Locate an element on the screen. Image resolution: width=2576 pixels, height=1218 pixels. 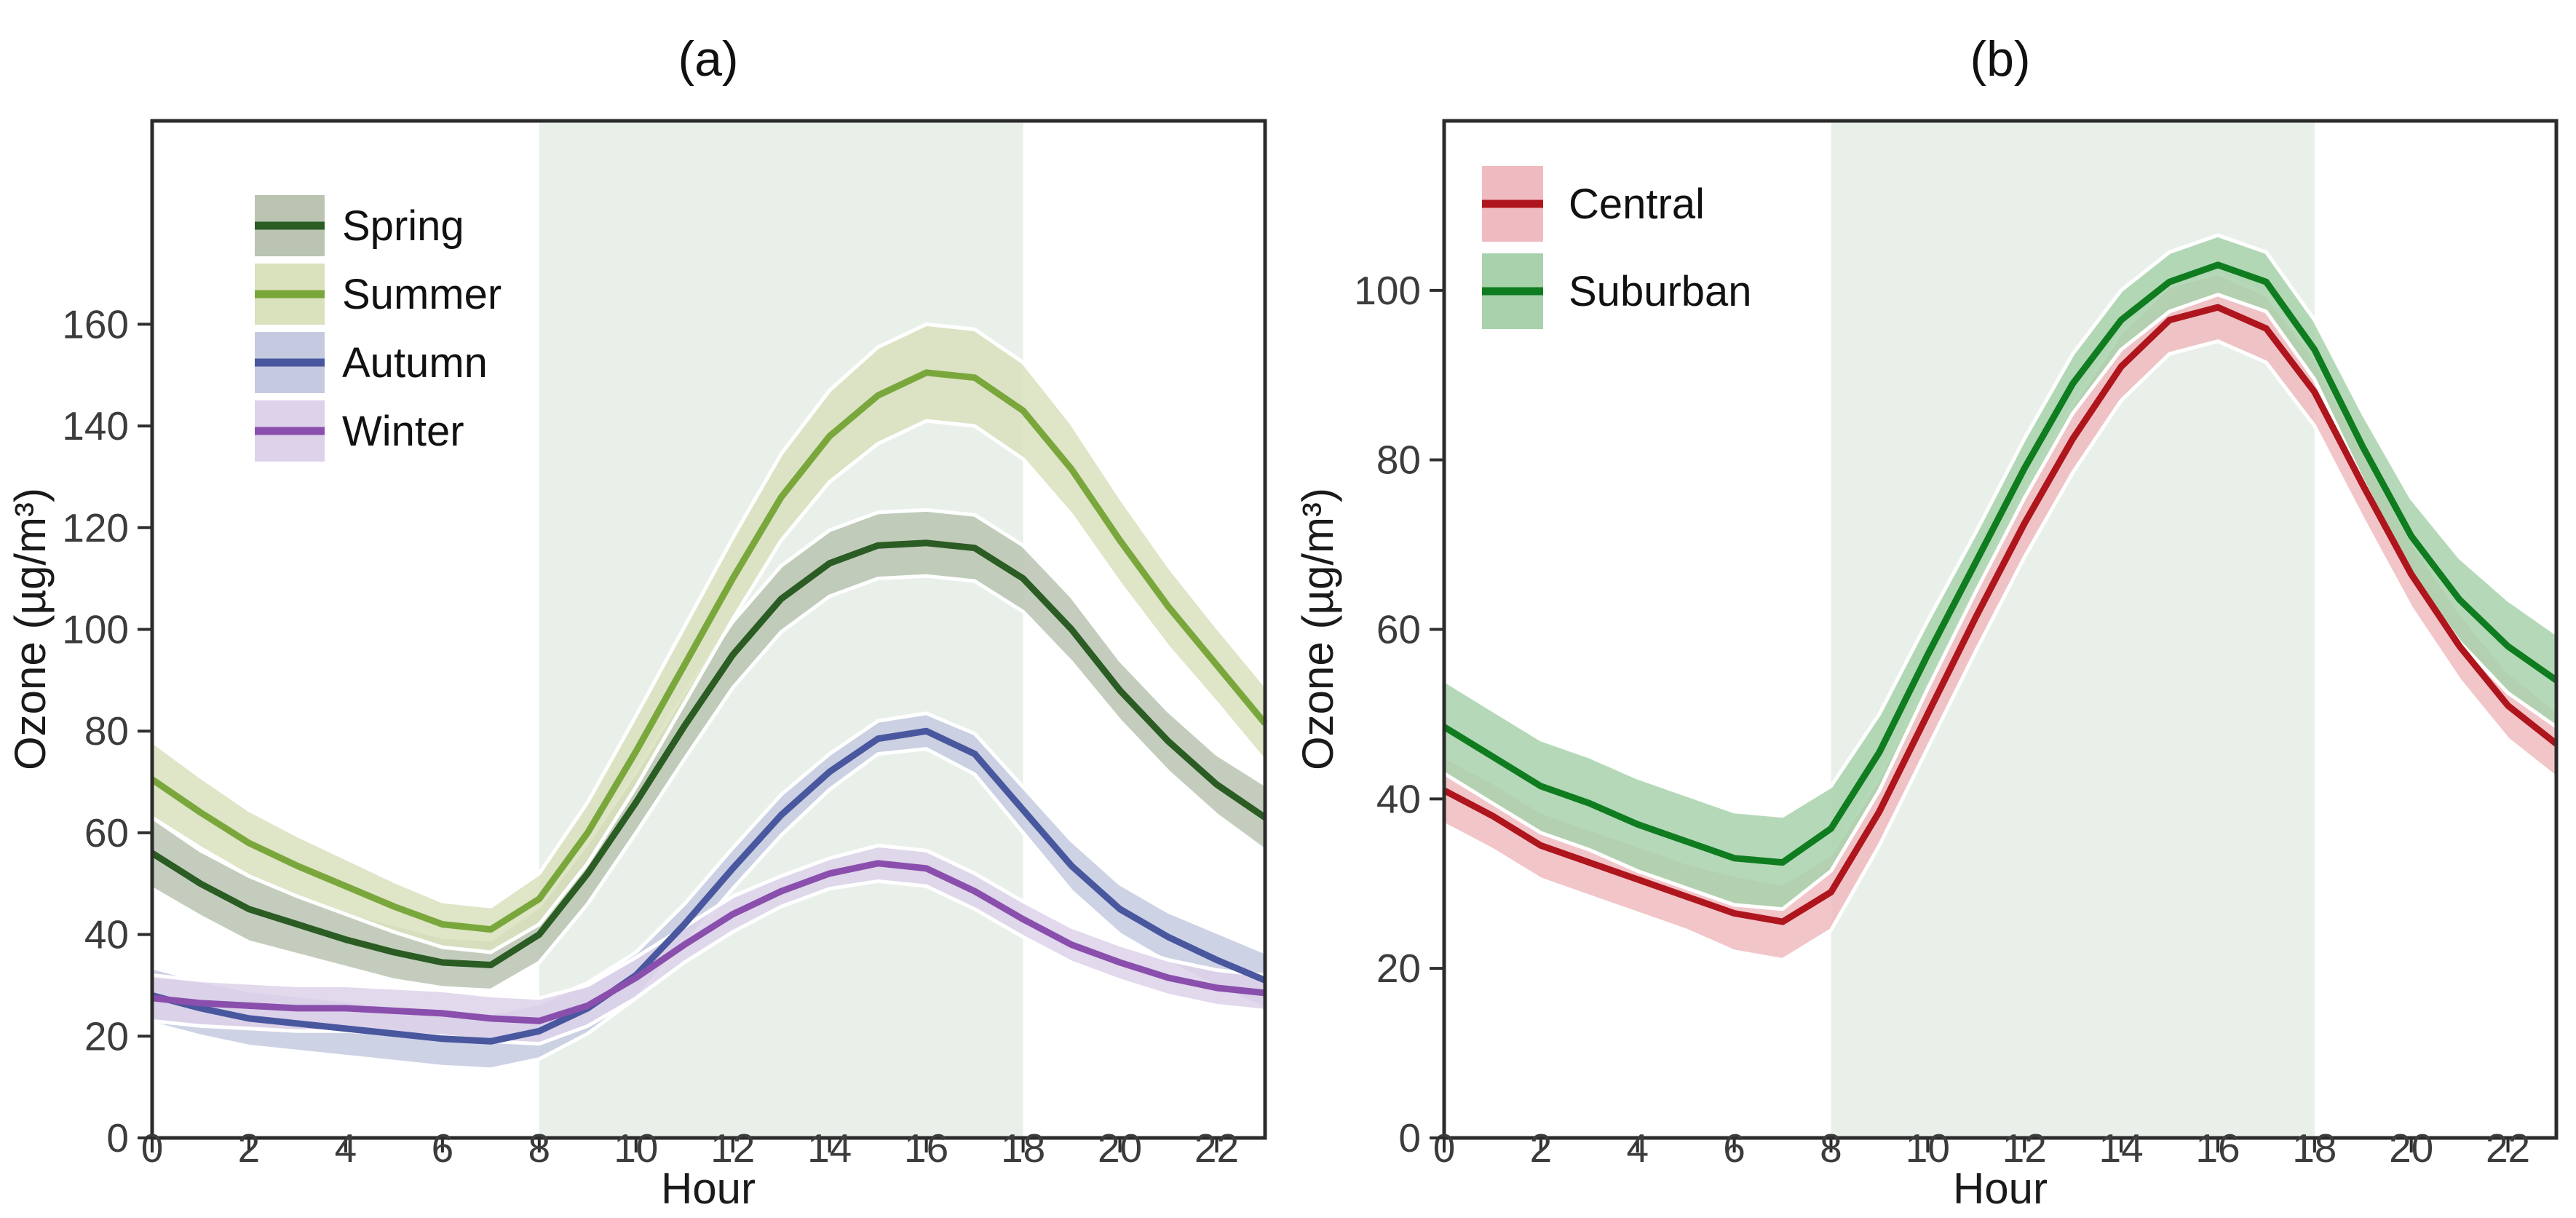
legend-label: Spring is located at coordinates (403, 226).